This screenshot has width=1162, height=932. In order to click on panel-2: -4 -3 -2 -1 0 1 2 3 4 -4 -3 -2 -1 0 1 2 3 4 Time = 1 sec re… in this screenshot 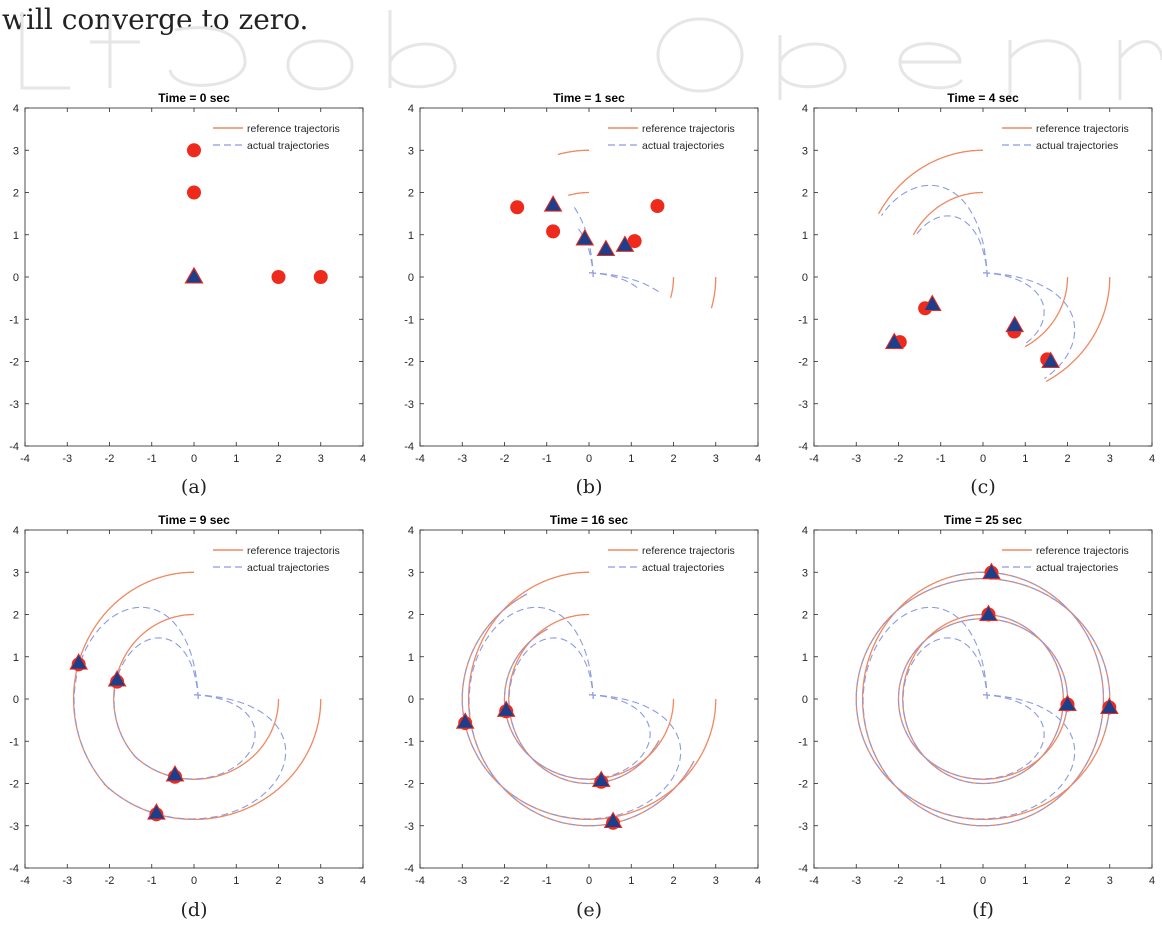, I will do `click(582, 294)`.